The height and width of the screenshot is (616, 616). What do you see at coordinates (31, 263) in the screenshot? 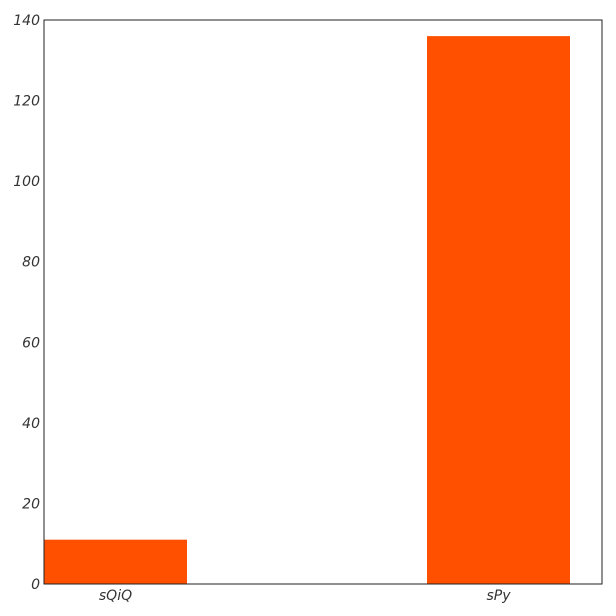
I see `y-tick-label: 80` at bounding box center [31, 263].